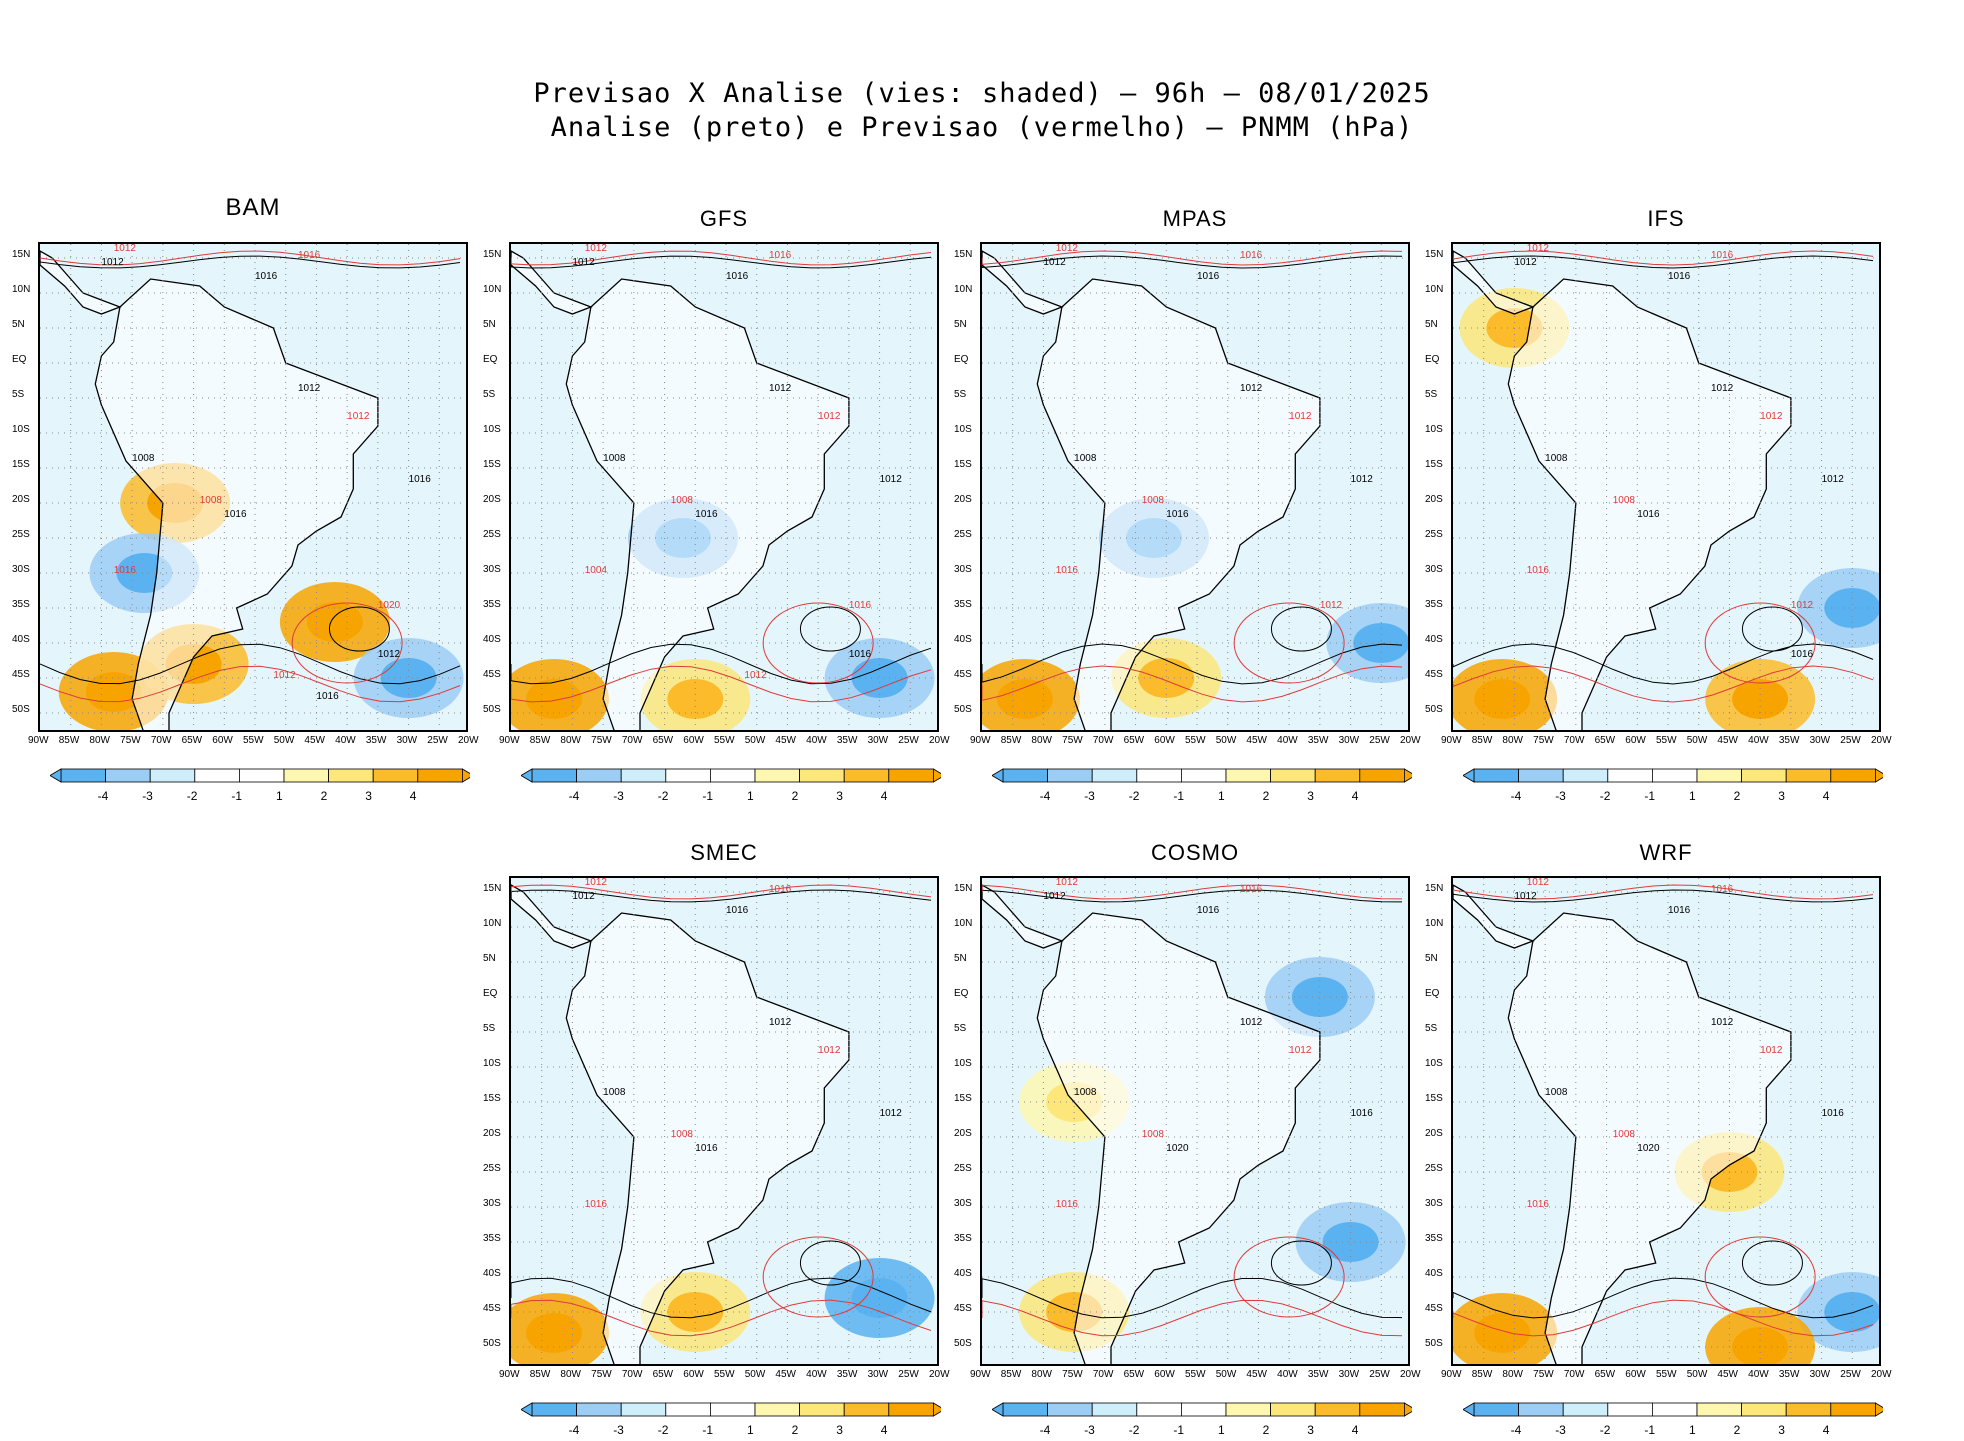 The image size is (1964, 1441). What do you see at coordinates (490, 993) in the screenshot?
I see `y-tick-label: EQ` at bounding box center [490, 993].